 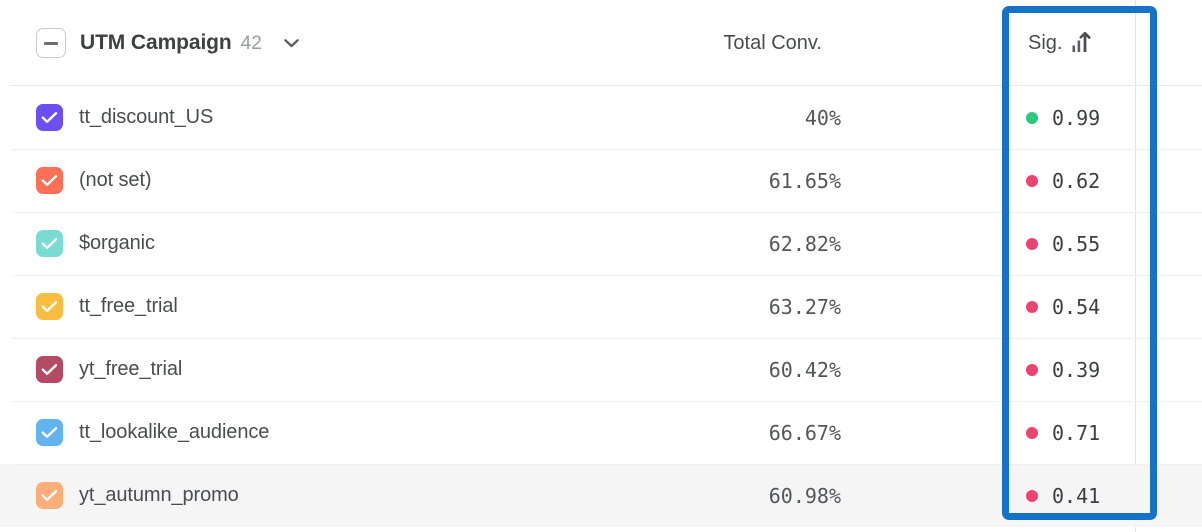 I want to click on dimension-value: $organic, so click(x=117, y=243).